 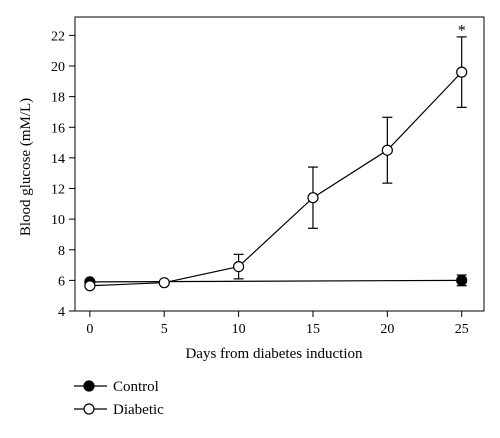 I want to click on legend-item-diabetic: Diabetic, so click(x=119, y=410).